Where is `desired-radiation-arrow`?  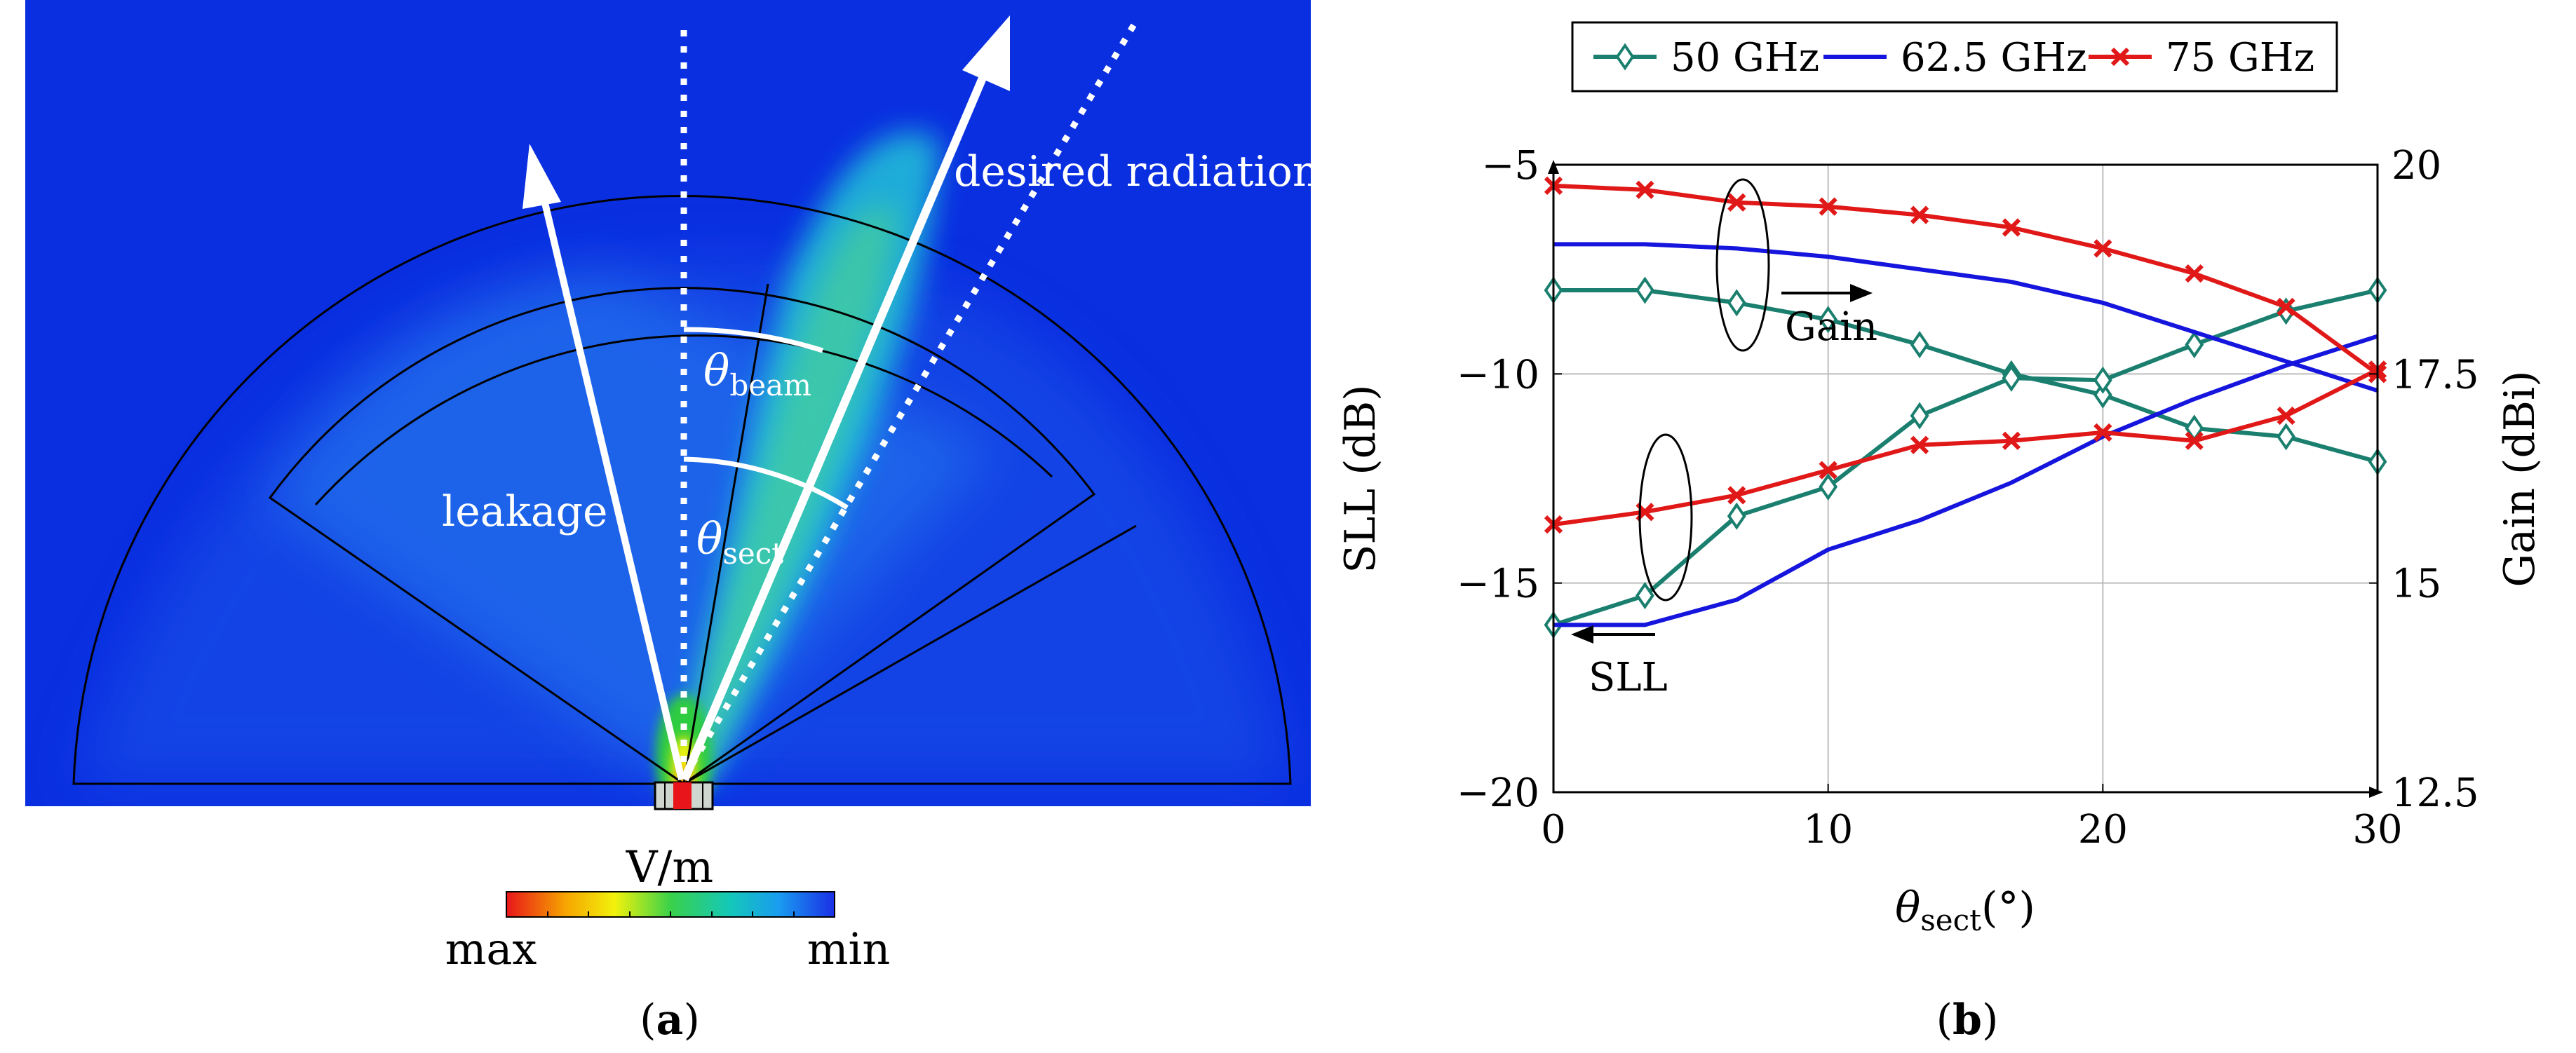 desired-radiation-arrow is located at coordinates (845, 399).